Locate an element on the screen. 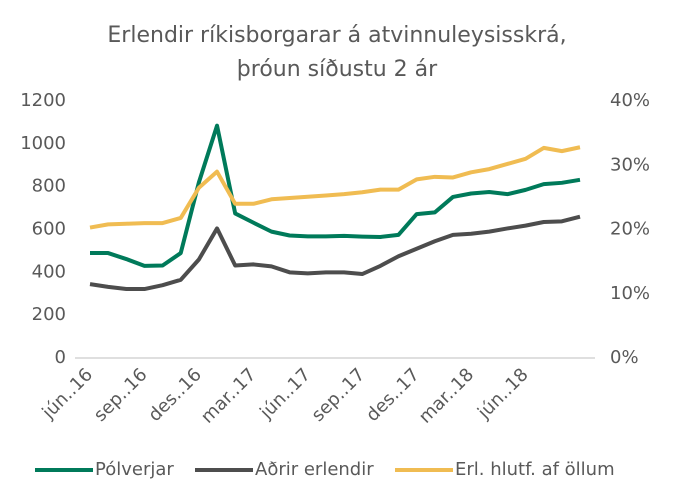 The width and height of the screenshot is (675, 486). x-tick-label: des..16 is located at coordinates (175, 395).